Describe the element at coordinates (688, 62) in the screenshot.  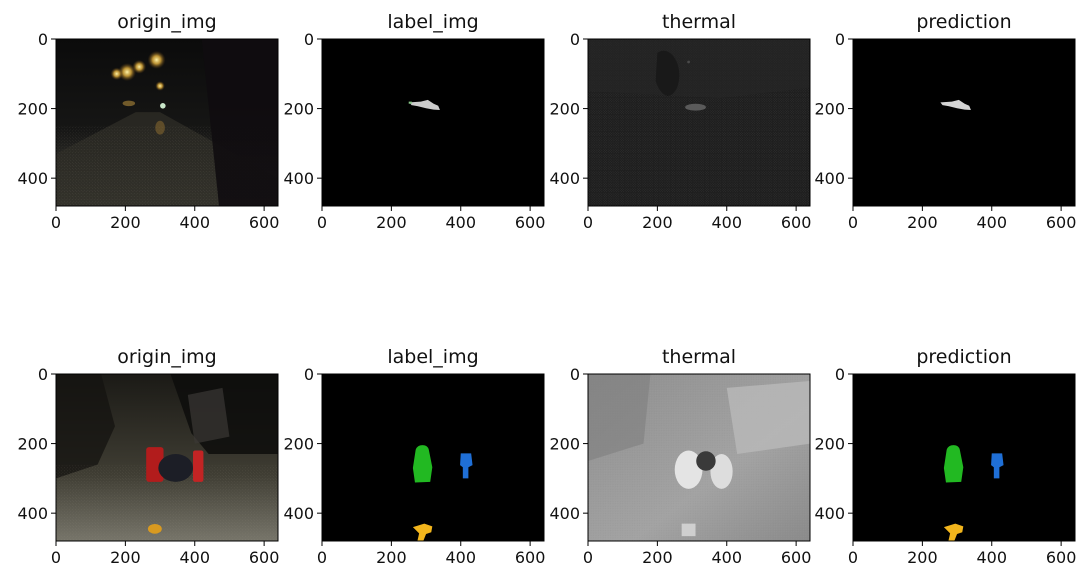
I see `warm-speck` at that location.